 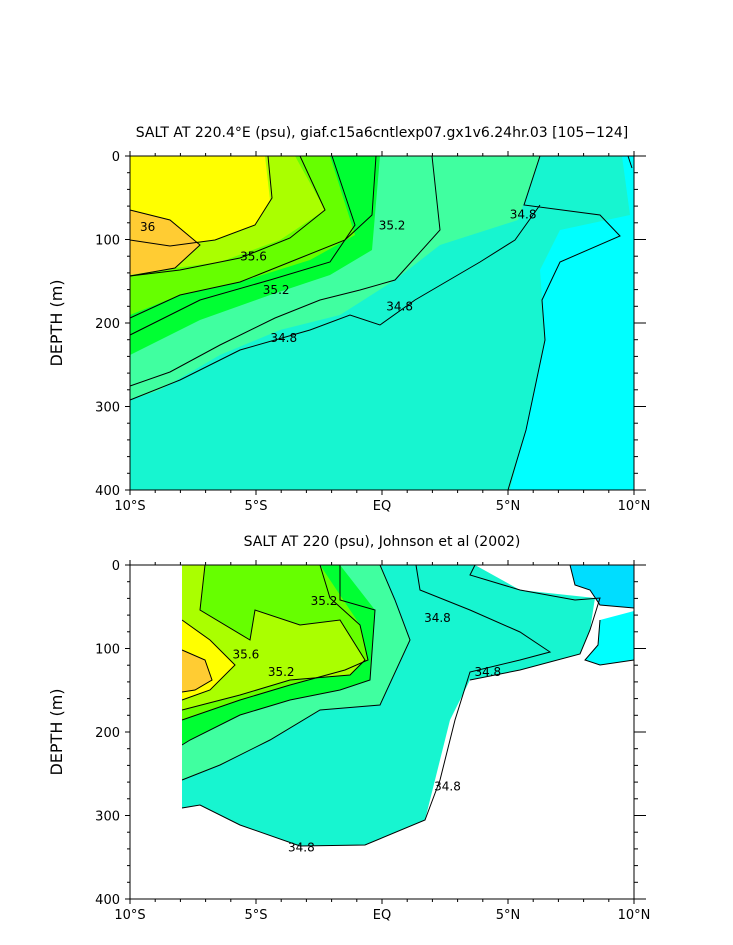 I want to click on region-34.6, so click(x=554, y=615).